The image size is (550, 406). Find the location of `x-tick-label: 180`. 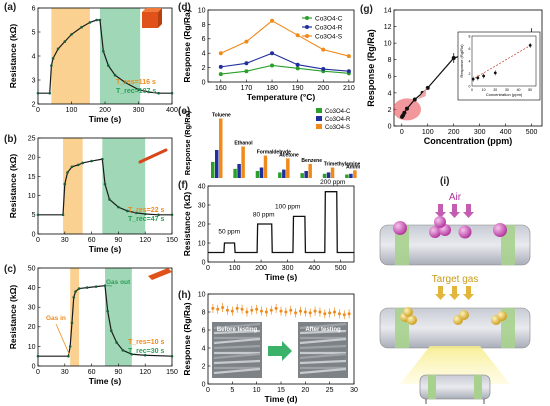

x-tick-label: 180 is located at coordinates (272, 88).